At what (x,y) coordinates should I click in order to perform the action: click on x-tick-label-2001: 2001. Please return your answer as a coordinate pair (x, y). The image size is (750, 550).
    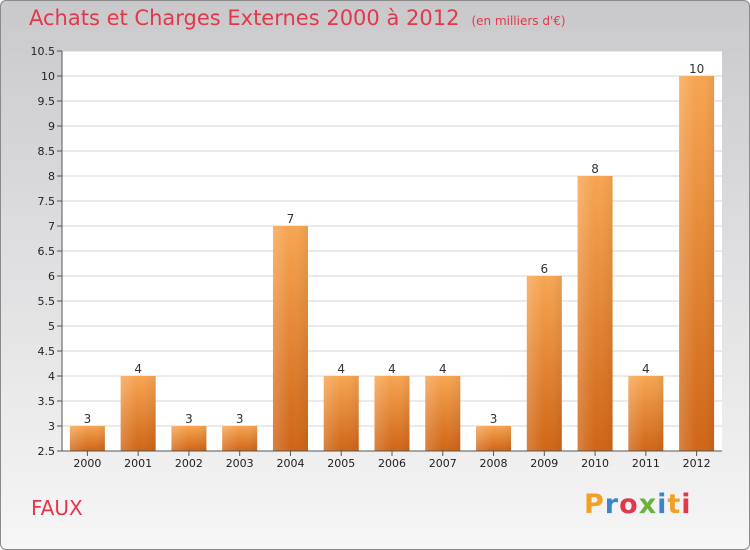
    Looking at the image, I should click on (138, 463).